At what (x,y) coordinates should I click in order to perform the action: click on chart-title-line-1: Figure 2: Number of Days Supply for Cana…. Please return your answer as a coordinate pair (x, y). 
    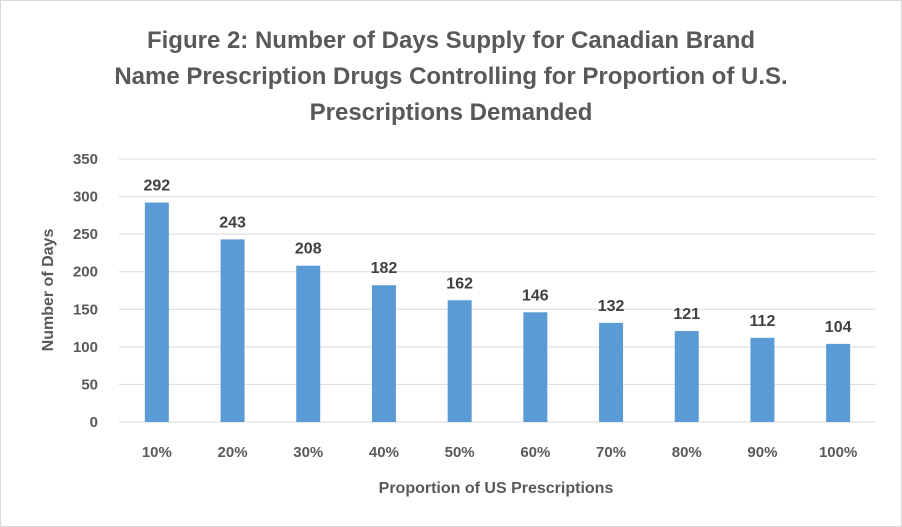
    Looking at the image, I should click on (451, 40).